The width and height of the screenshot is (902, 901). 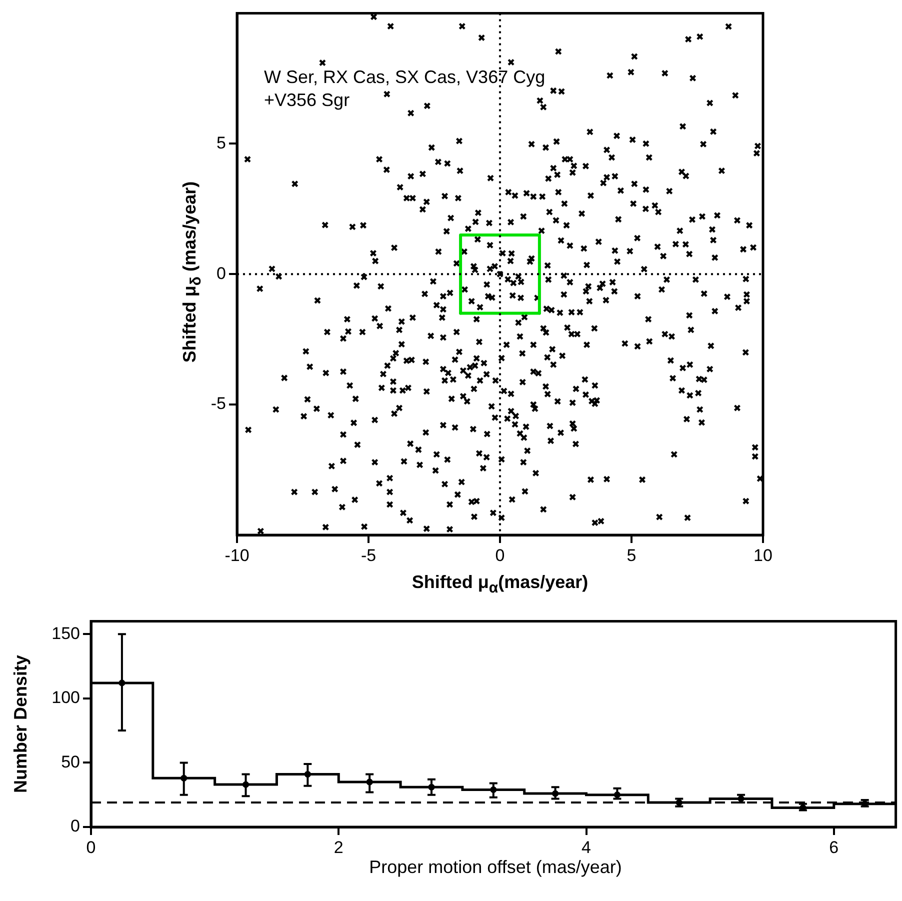 What do you see at coordinates (218, 404) in the screenshot?
I see `y-tick-label: -5` at bounding box center [218, 404].